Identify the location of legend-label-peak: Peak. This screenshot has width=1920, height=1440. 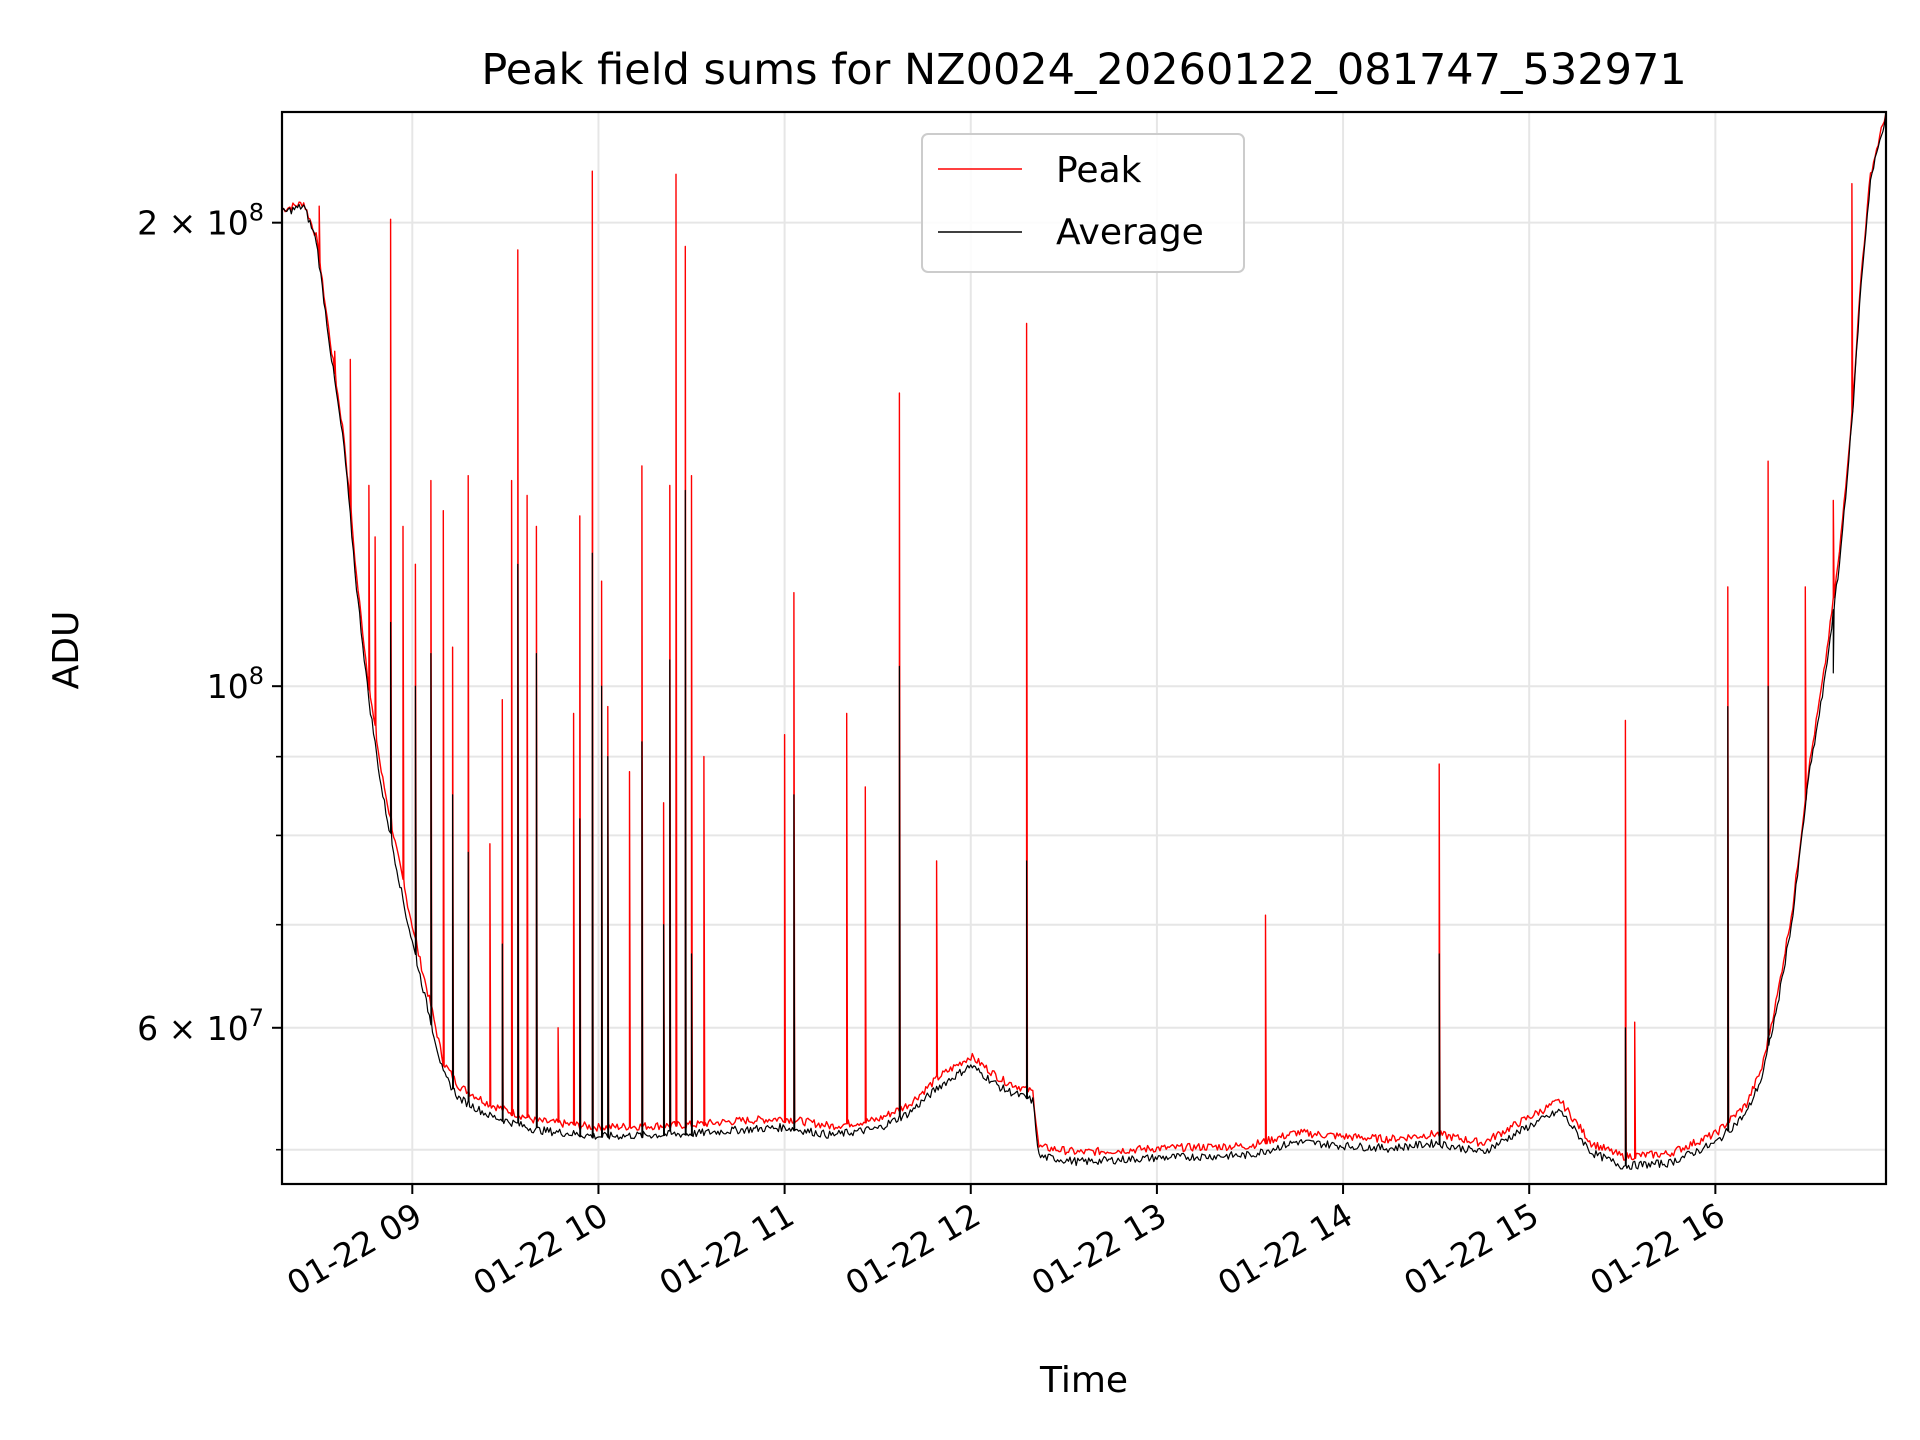
(1099, 170).